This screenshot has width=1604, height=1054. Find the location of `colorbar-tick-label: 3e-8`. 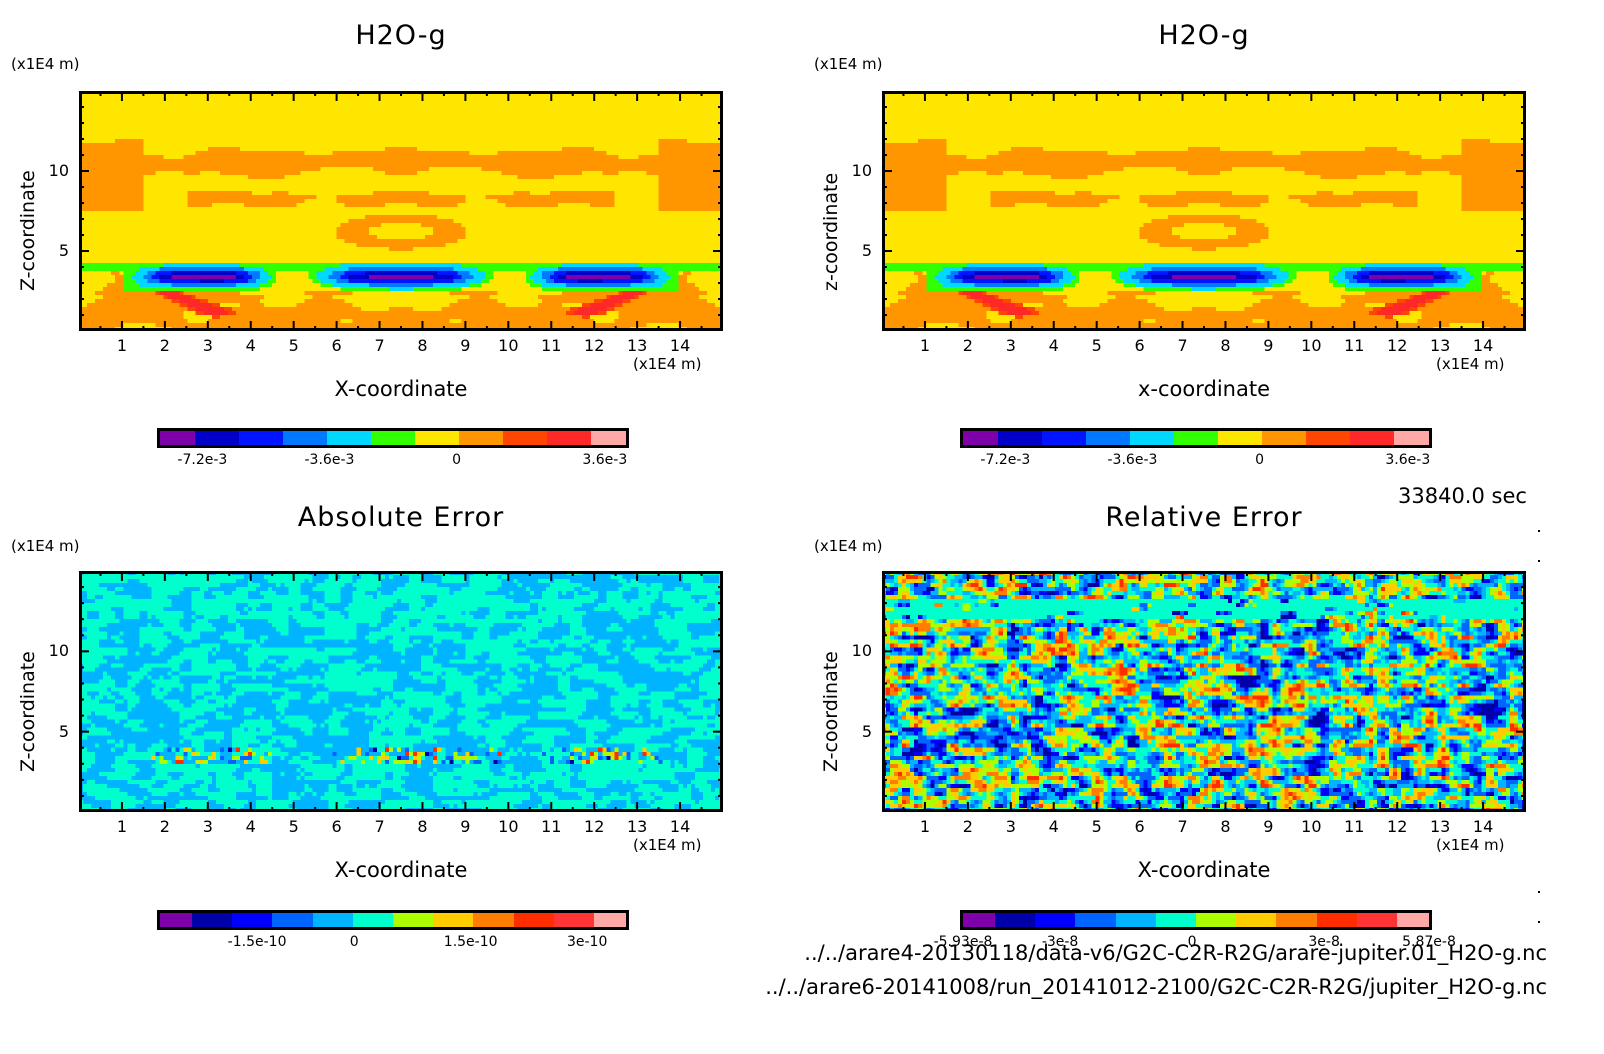

colorbar-tick-label: 3e-8 is located at coordinates (1324, 942).